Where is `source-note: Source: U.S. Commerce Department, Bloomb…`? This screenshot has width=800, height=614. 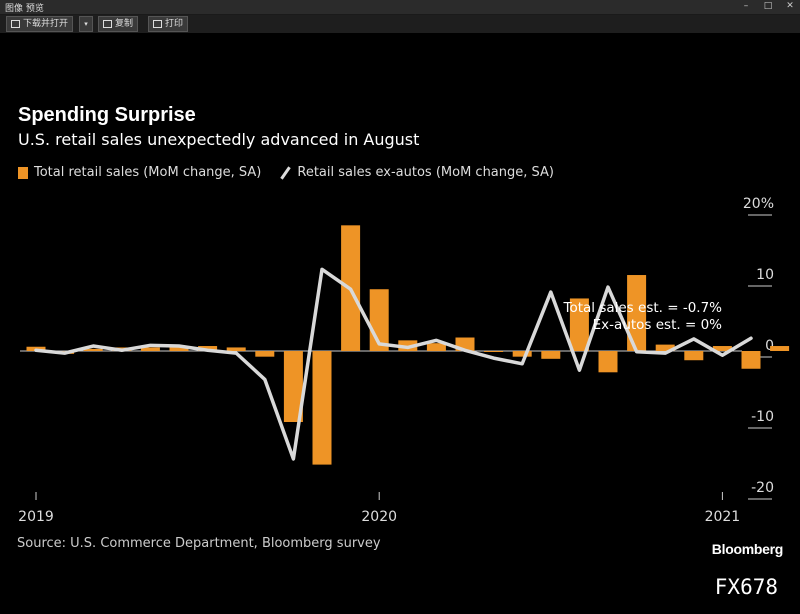
source-note: Source: U.S. Commerce Department, Bloomb… is located at coordinates (199, 543).